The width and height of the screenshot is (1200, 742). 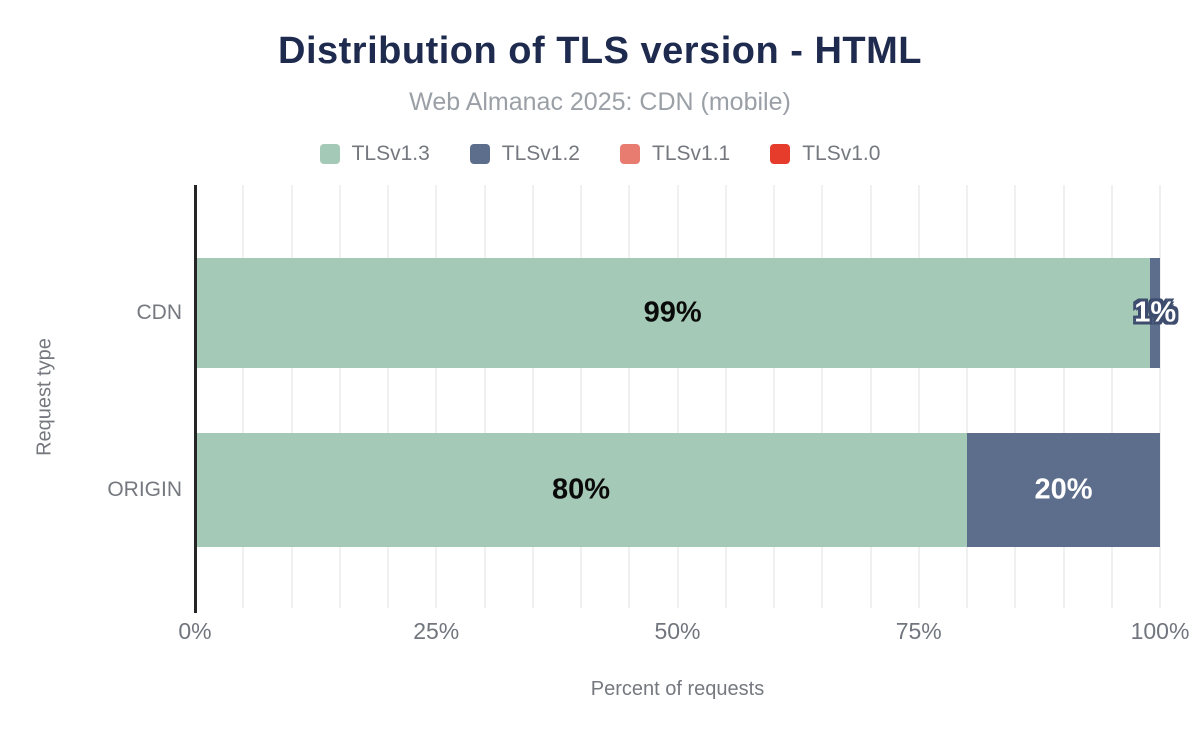 I want to click on bar-segment-cdn-tlsv1.2, so click(x=1155, y=313).